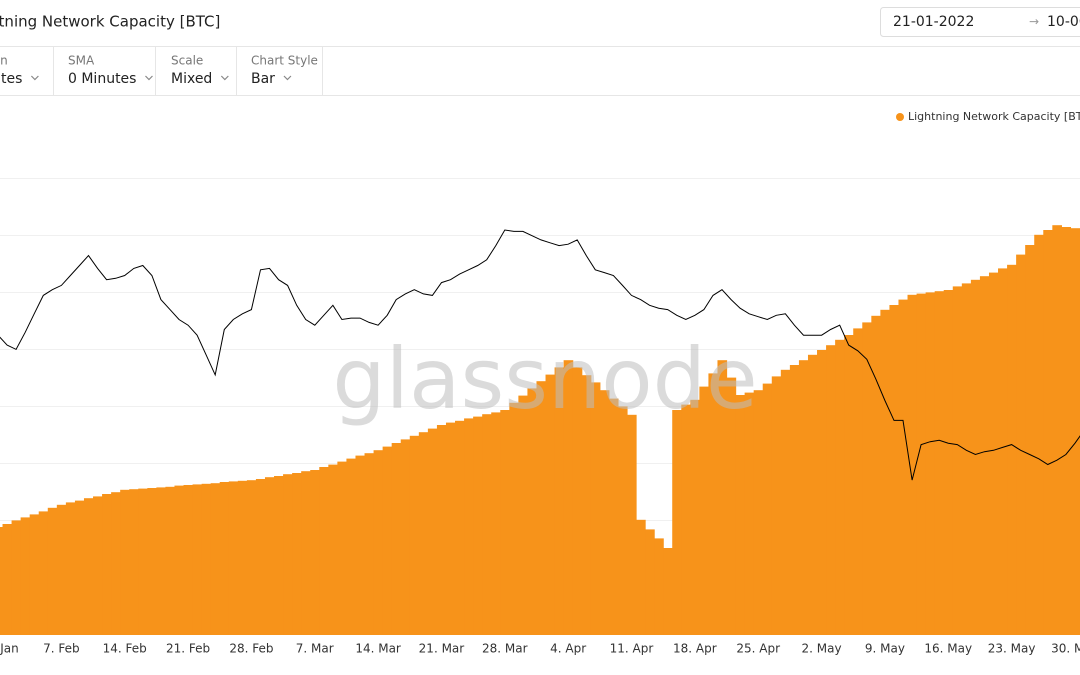 The height and width of the screenshot is (675, 1080). Describe the element at coordinates (933, 22) in the screenshot. I see `date-from: 21-01-2022` at that location.